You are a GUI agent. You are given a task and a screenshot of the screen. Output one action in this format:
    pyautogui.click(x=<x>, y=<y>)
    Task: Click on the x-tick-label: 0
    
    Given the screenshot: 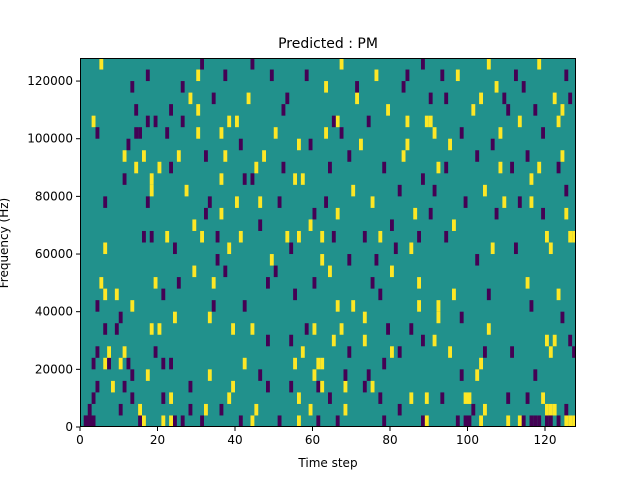 What is the action you would take?
    pyautogui.click(x=80, y=440)
    